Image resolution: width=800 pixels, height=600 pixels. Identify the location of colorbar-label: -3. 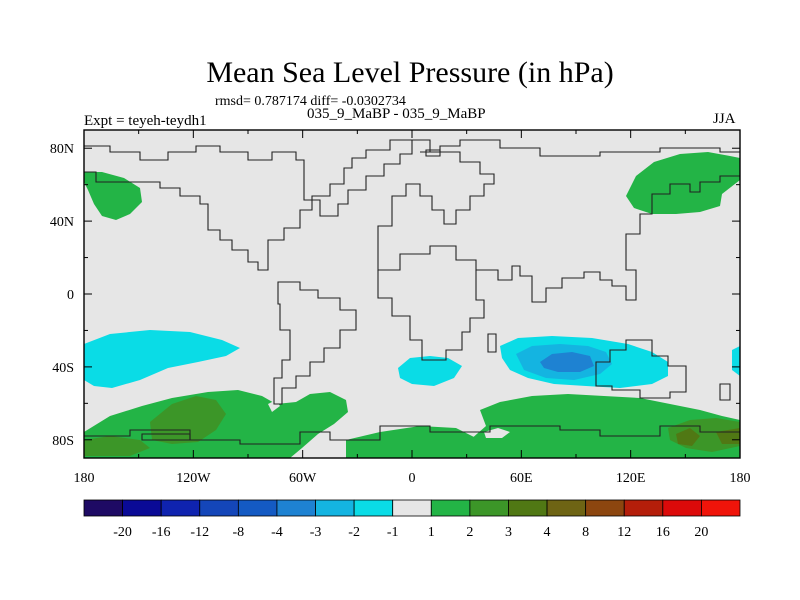
(316, 532).